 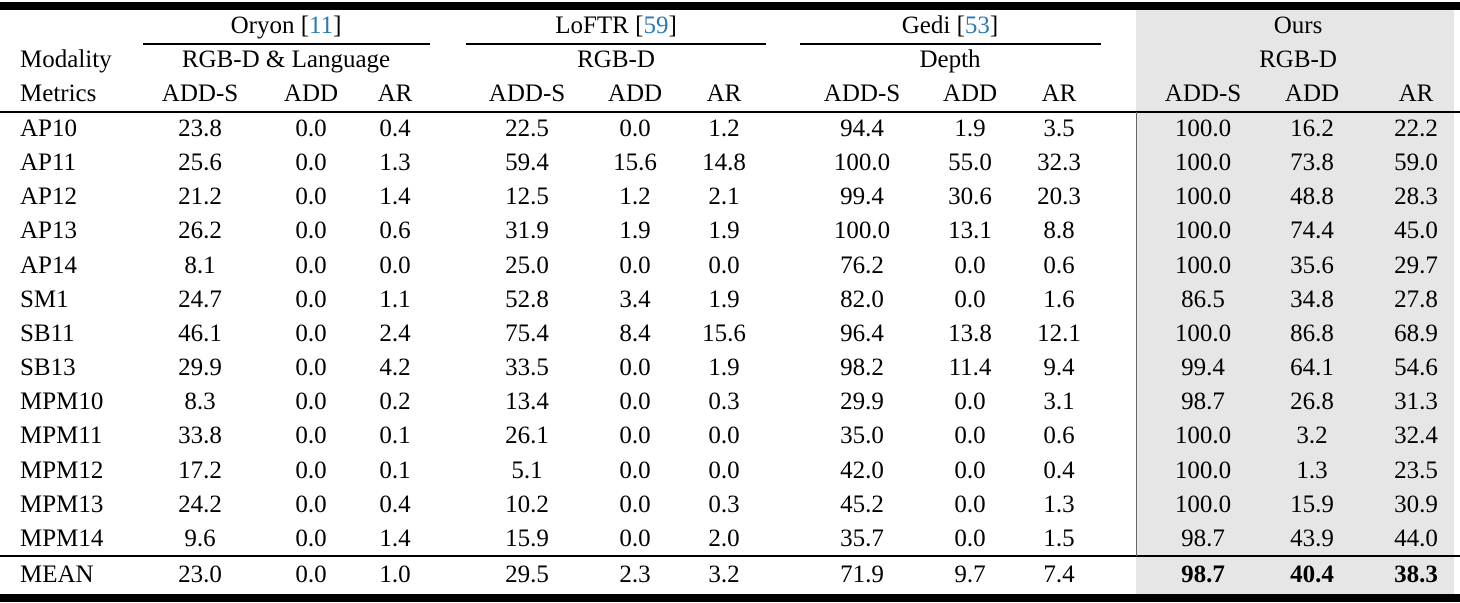 I want to click on table-cell: 21.2, so click(x=200, y=197).